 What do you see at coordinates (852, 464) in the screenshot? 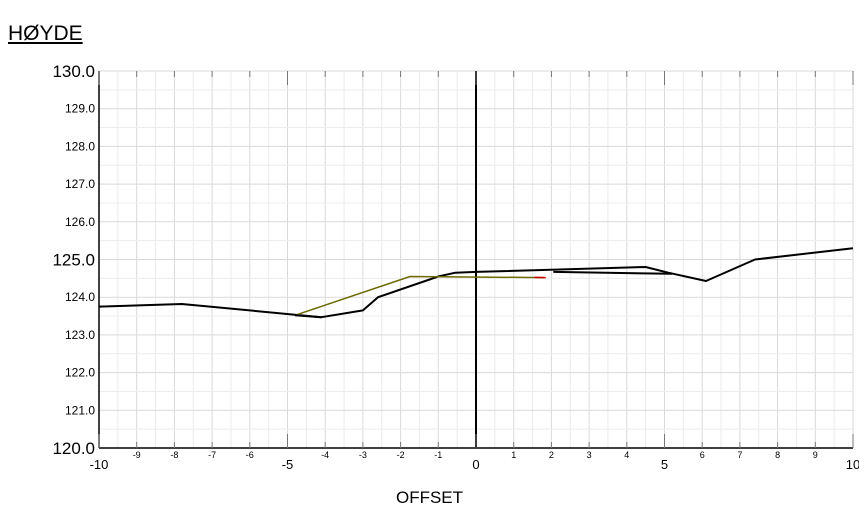
I see `x-major-tick-label: 10` at bounding box center [852, 464].